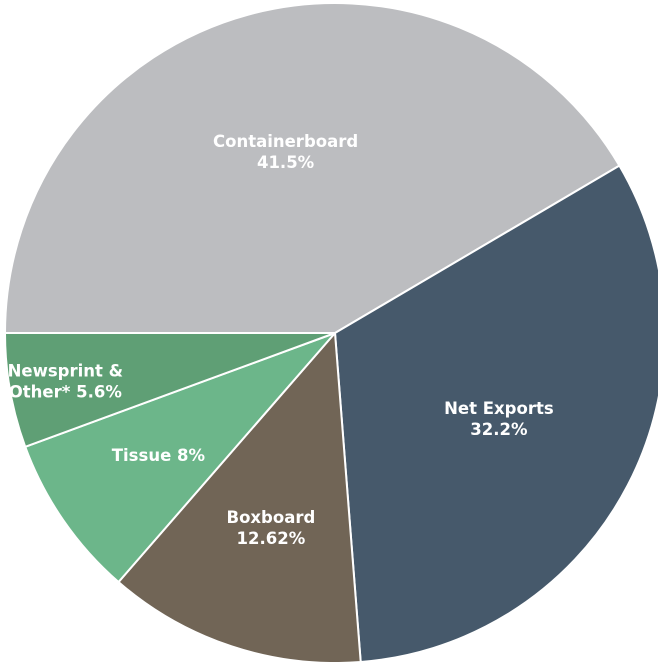 This screenshot has width=658, height=662. I want to click on pie-label-line: Containerboard, so click(285, 141).